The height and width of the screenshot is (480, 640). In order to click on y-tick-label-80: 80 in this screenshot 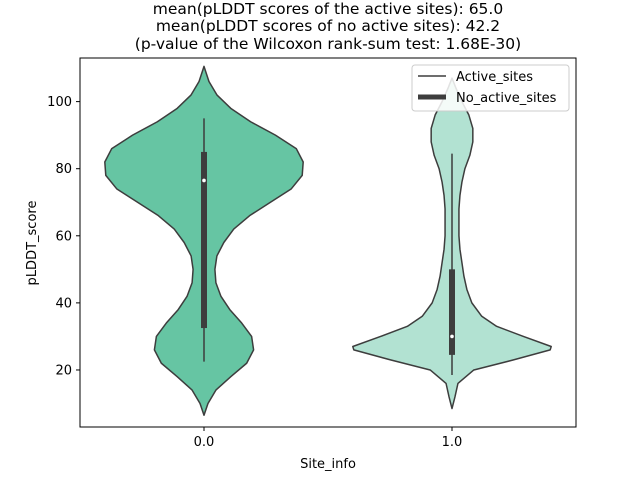, I will do `click(63, 169)`.